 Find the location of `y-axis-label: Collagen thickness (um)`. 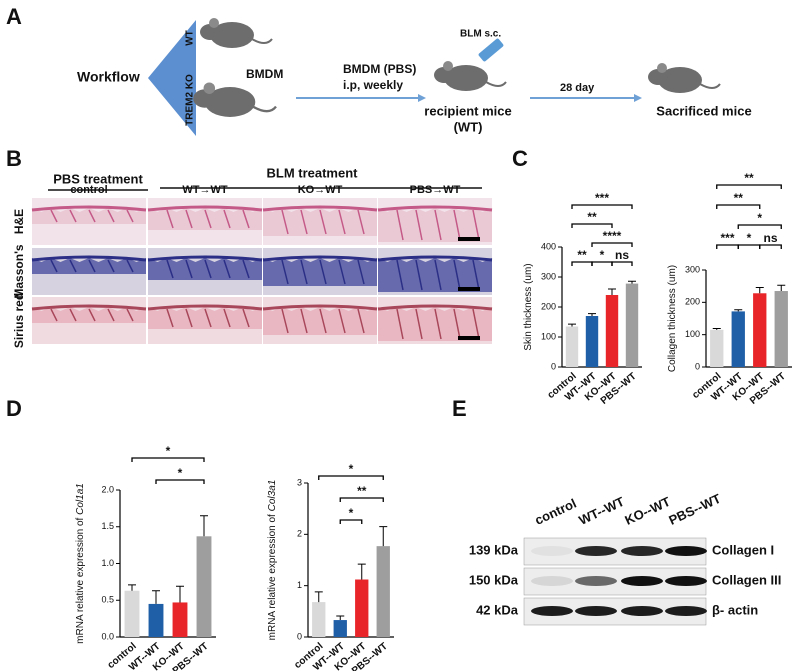

y-axis-label: Collagen thickness (um) is located at coordinates (672, 318).